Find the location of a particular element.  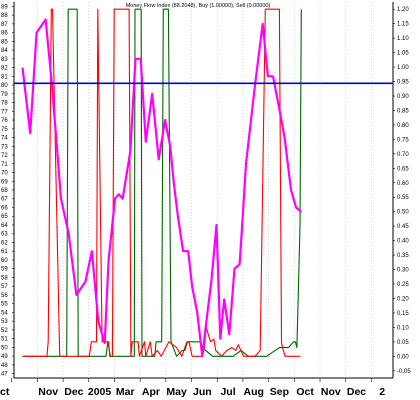

left-tick-label: 72 is located at coordinates (4, 156).